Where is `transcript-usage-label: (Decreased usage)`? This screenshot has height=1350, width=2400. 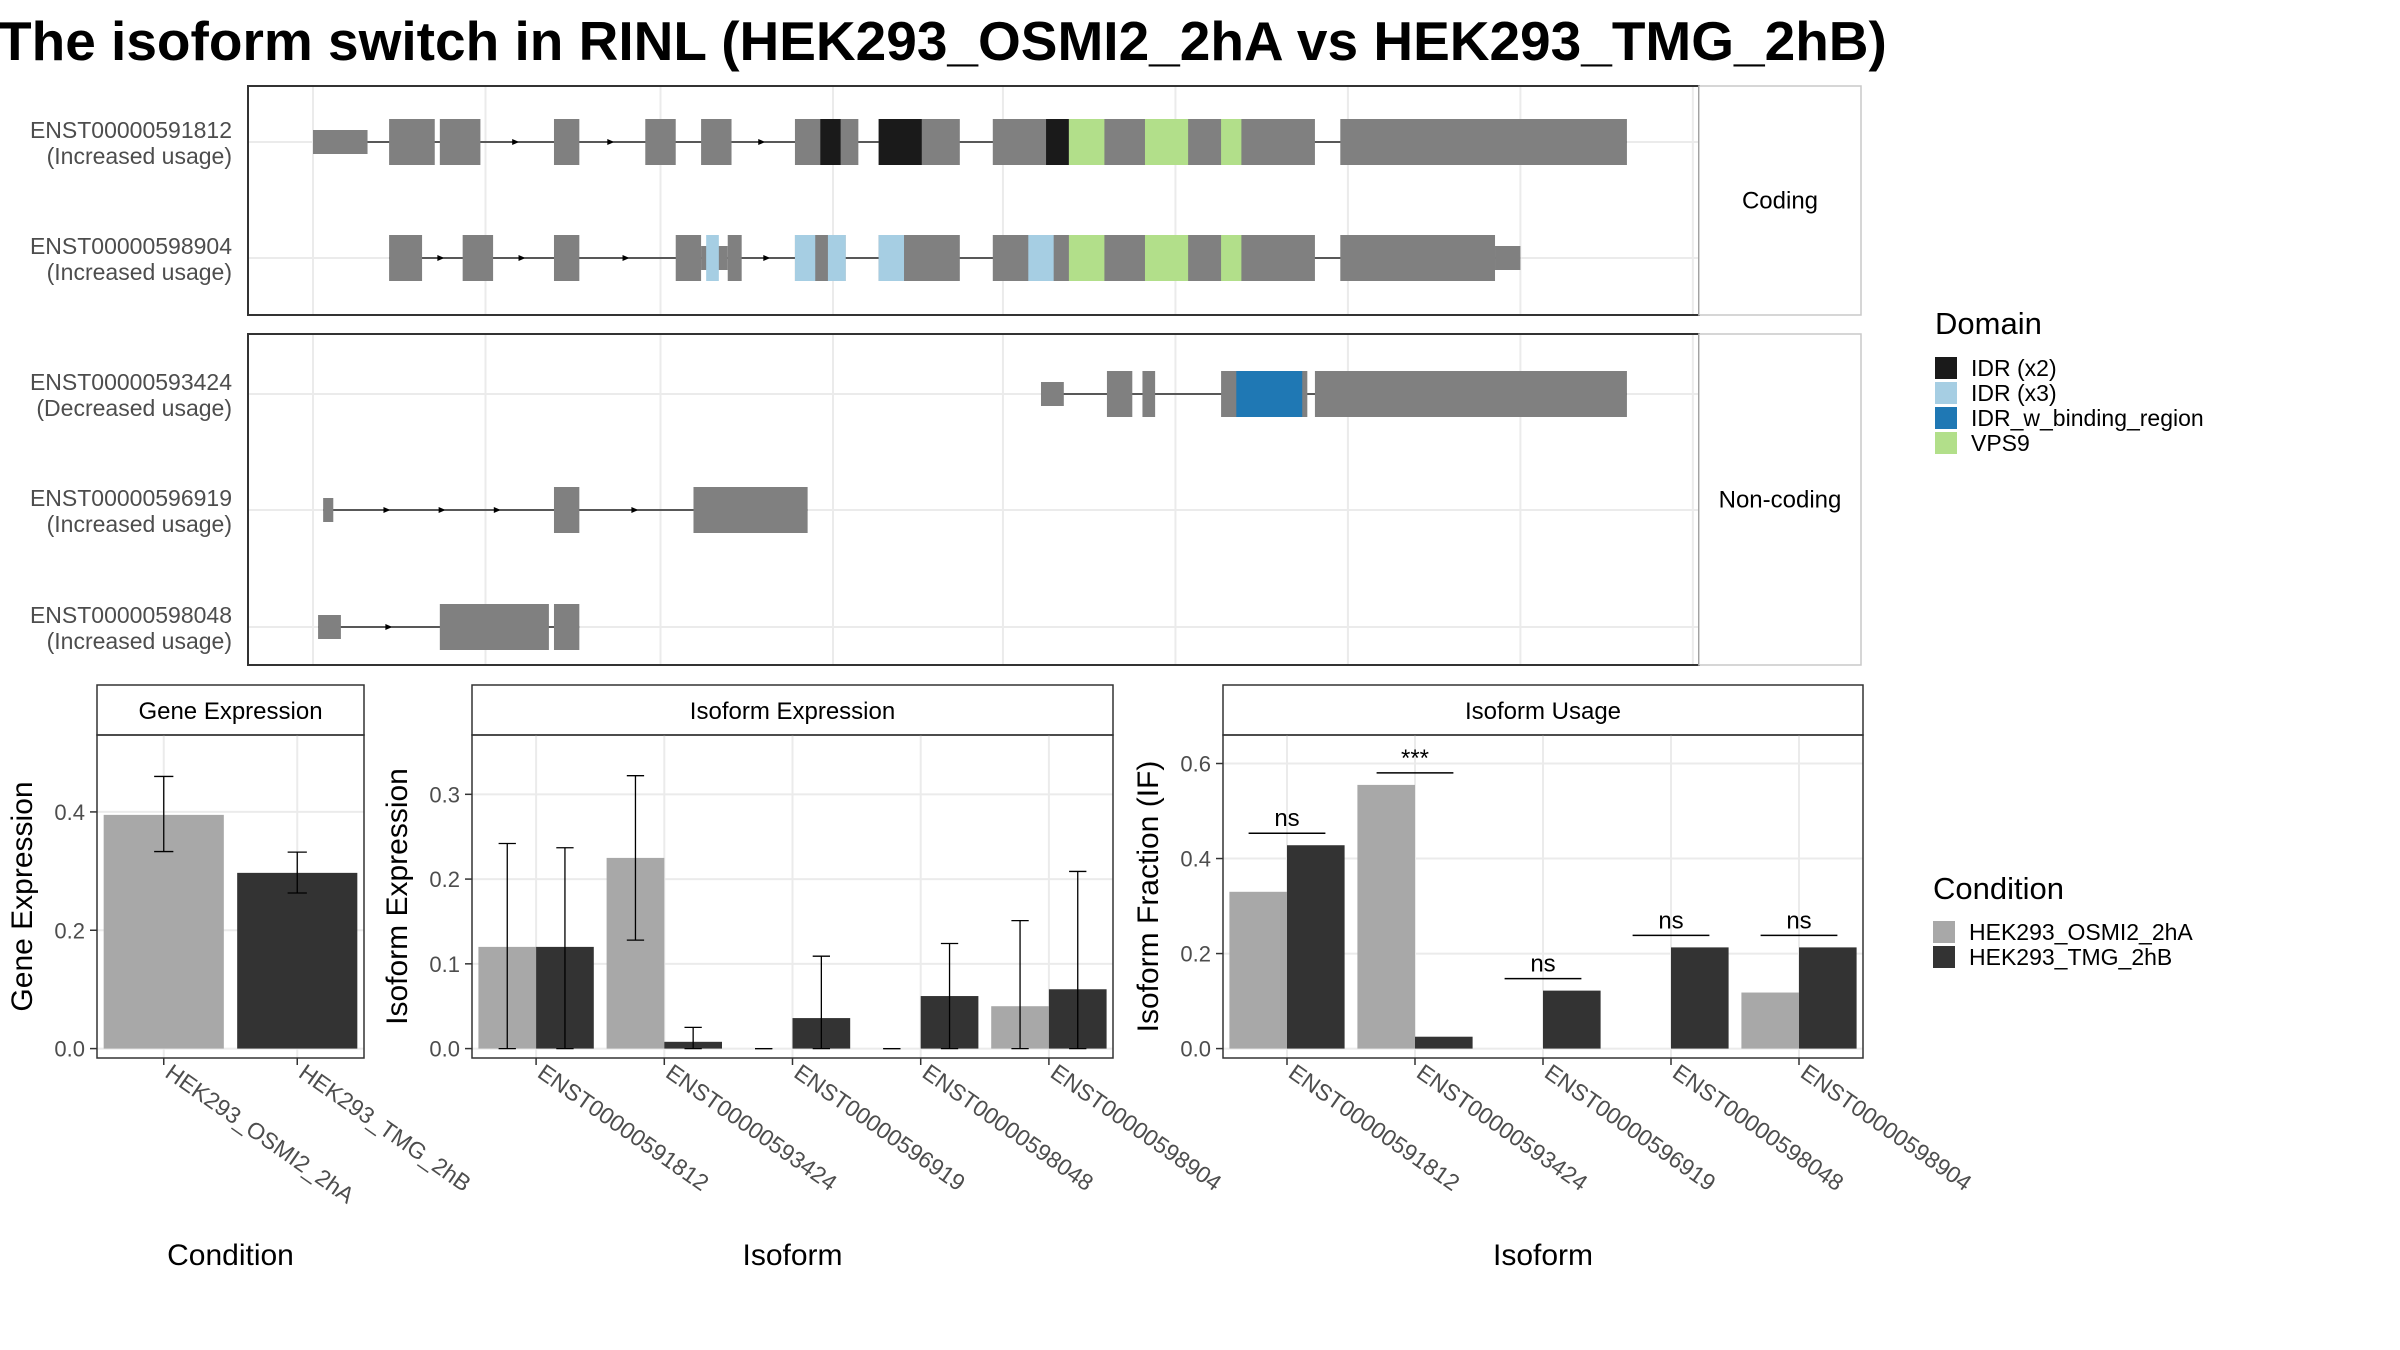
transcript-usage-label: (Decreased usage) is located at coordinates (134, 408).